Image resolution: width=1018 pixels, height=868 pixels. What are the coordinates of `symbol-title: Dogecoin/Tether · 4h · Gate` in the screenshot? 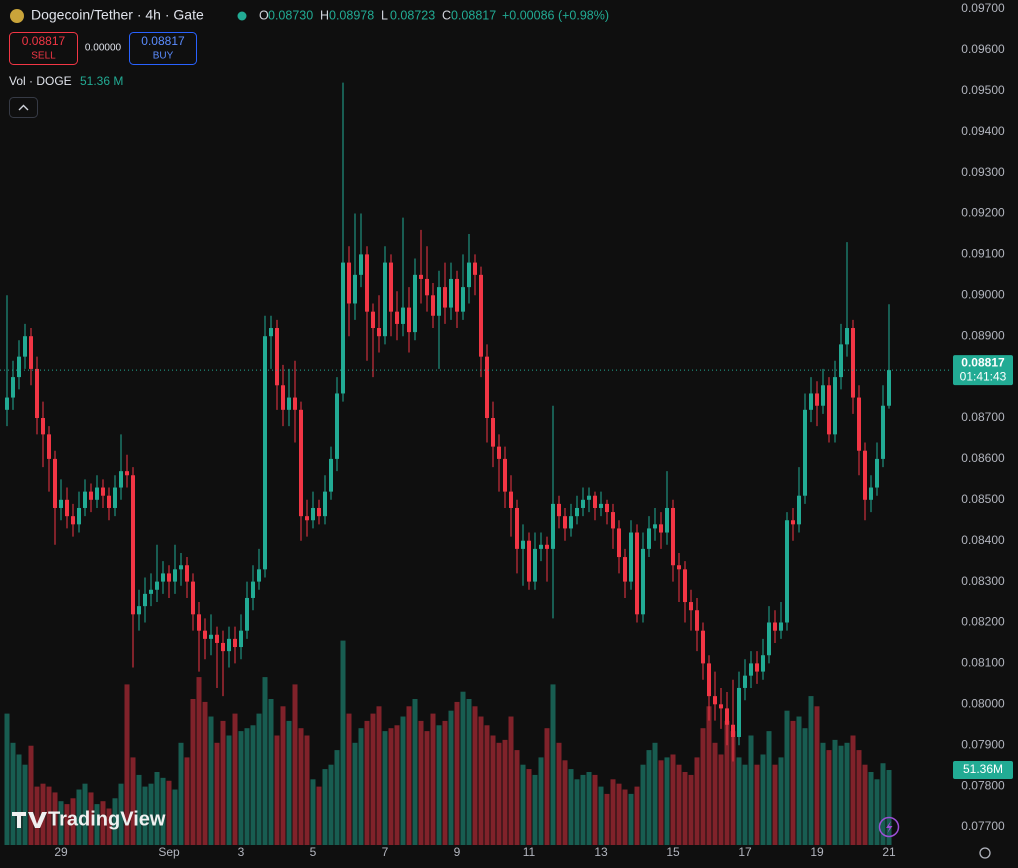 It's located at (117, 15).